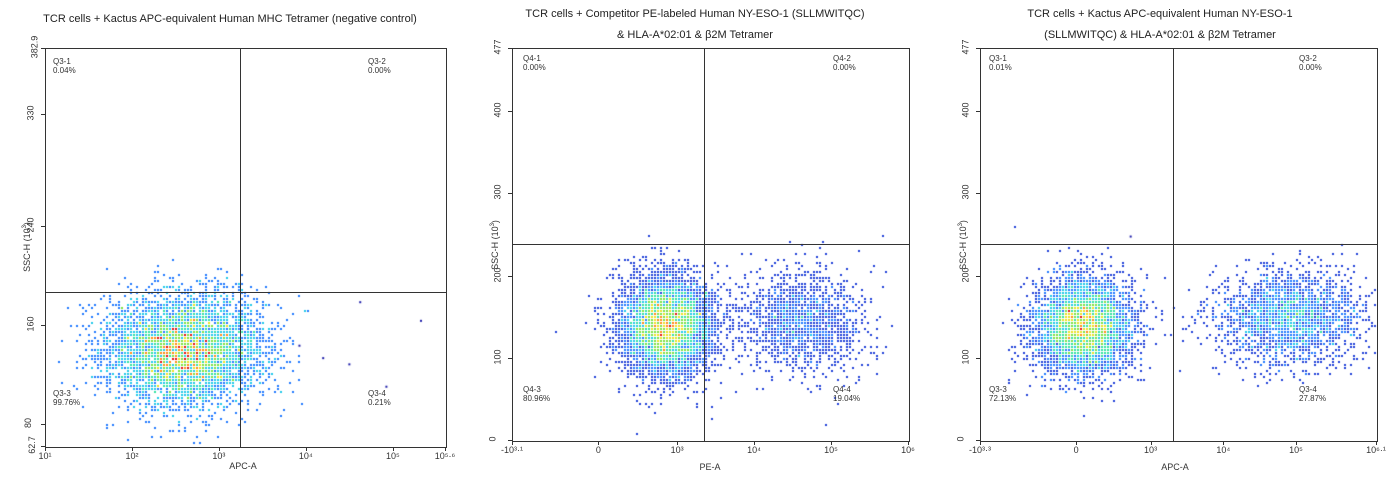 This screenshot has width=1394, height=480. I want to click on quadrant-label-ul: Q3-1 0.01%, so click(1000, 63).